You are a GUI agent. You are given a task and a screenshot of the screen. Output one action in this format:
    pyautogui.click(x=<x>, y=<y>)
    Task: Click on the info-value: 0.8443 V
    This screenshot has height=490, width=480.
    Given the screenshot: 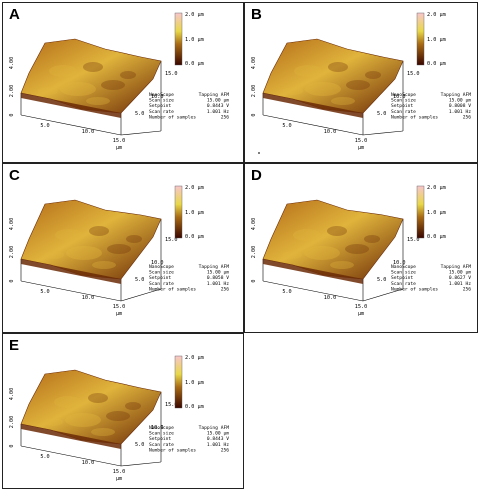 What is the action you would take?
    pyautogui.click(x=218, y=106)
    